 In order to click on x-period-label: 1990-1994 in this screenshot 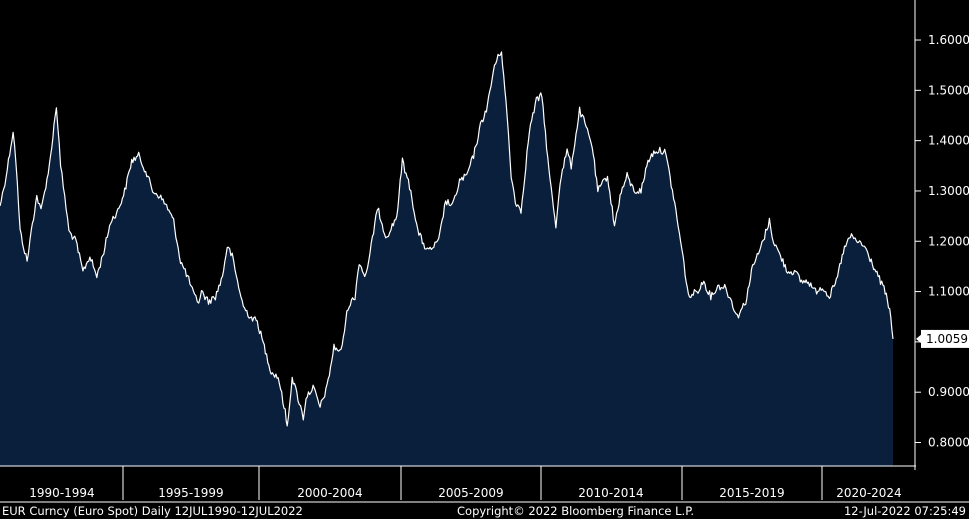, I will do `click(61, 493)`.